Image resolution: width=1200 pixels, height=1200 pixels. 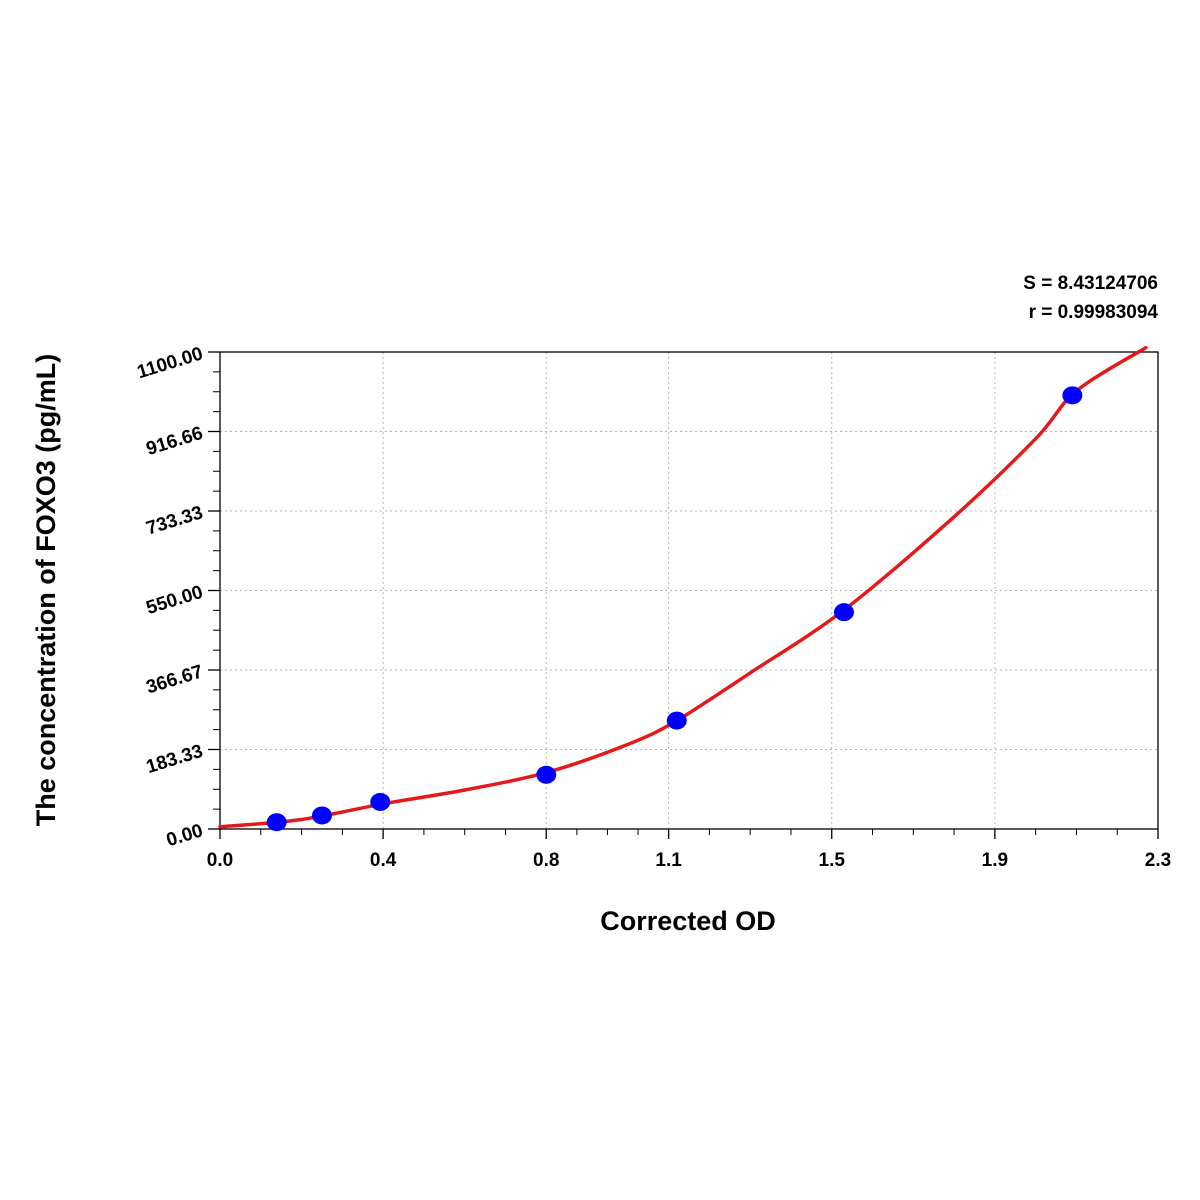 What do you see at coordinates (1158, 860) in the screenshot?
I see `x-tick-label: 2.3` at bounding box center [1158, 860].